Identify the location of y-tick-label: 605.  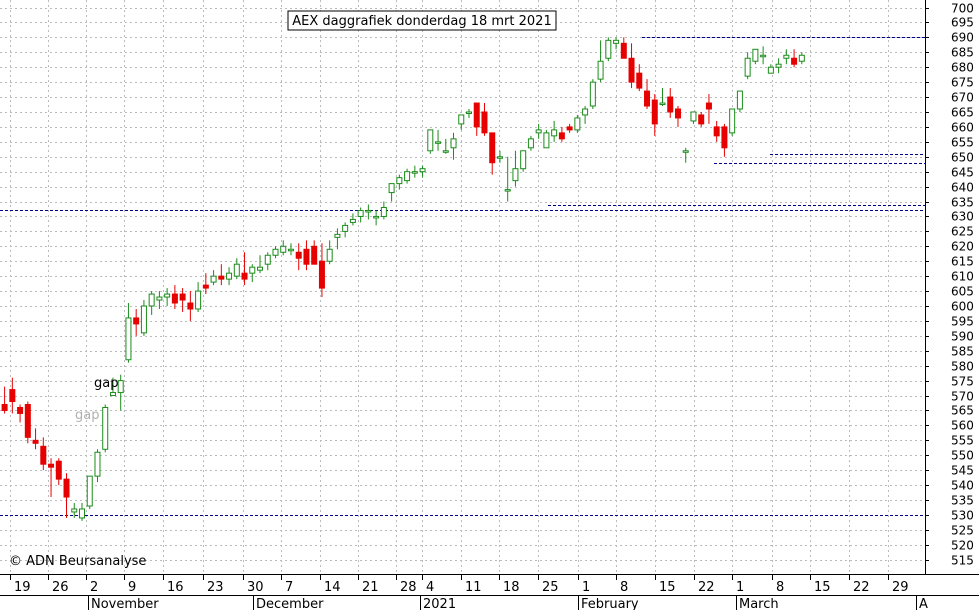
(962, 292).